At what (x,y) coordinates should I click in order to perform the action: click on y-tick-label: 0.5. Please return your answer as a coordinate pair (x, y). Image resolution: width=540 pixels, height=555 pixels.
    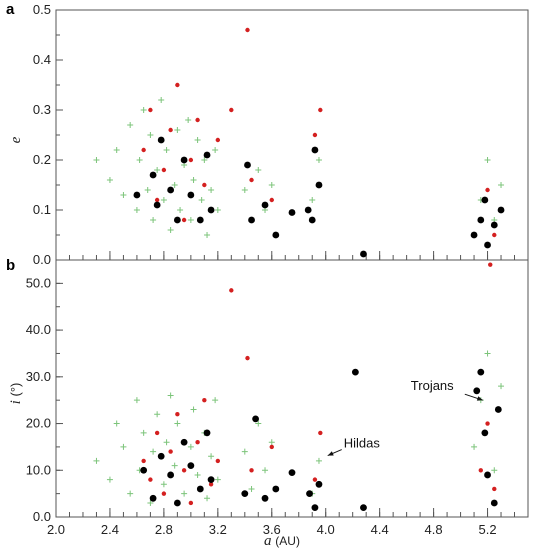
    Looking at the image, I should click on (42, 9).